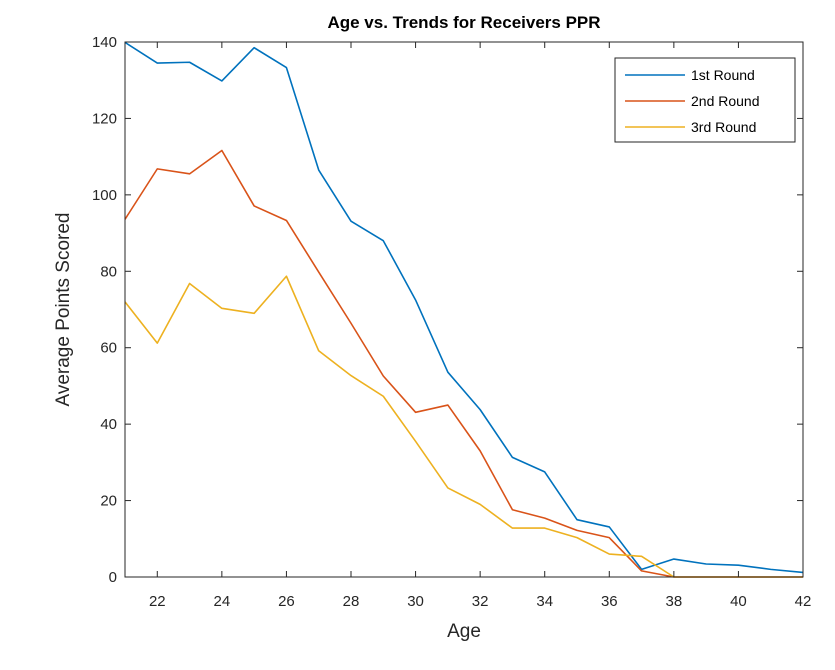  What do you see at coordinates (104, 195) in the screenshot?
I see `y-tick-label: 100` at bounding box center [104, 195].